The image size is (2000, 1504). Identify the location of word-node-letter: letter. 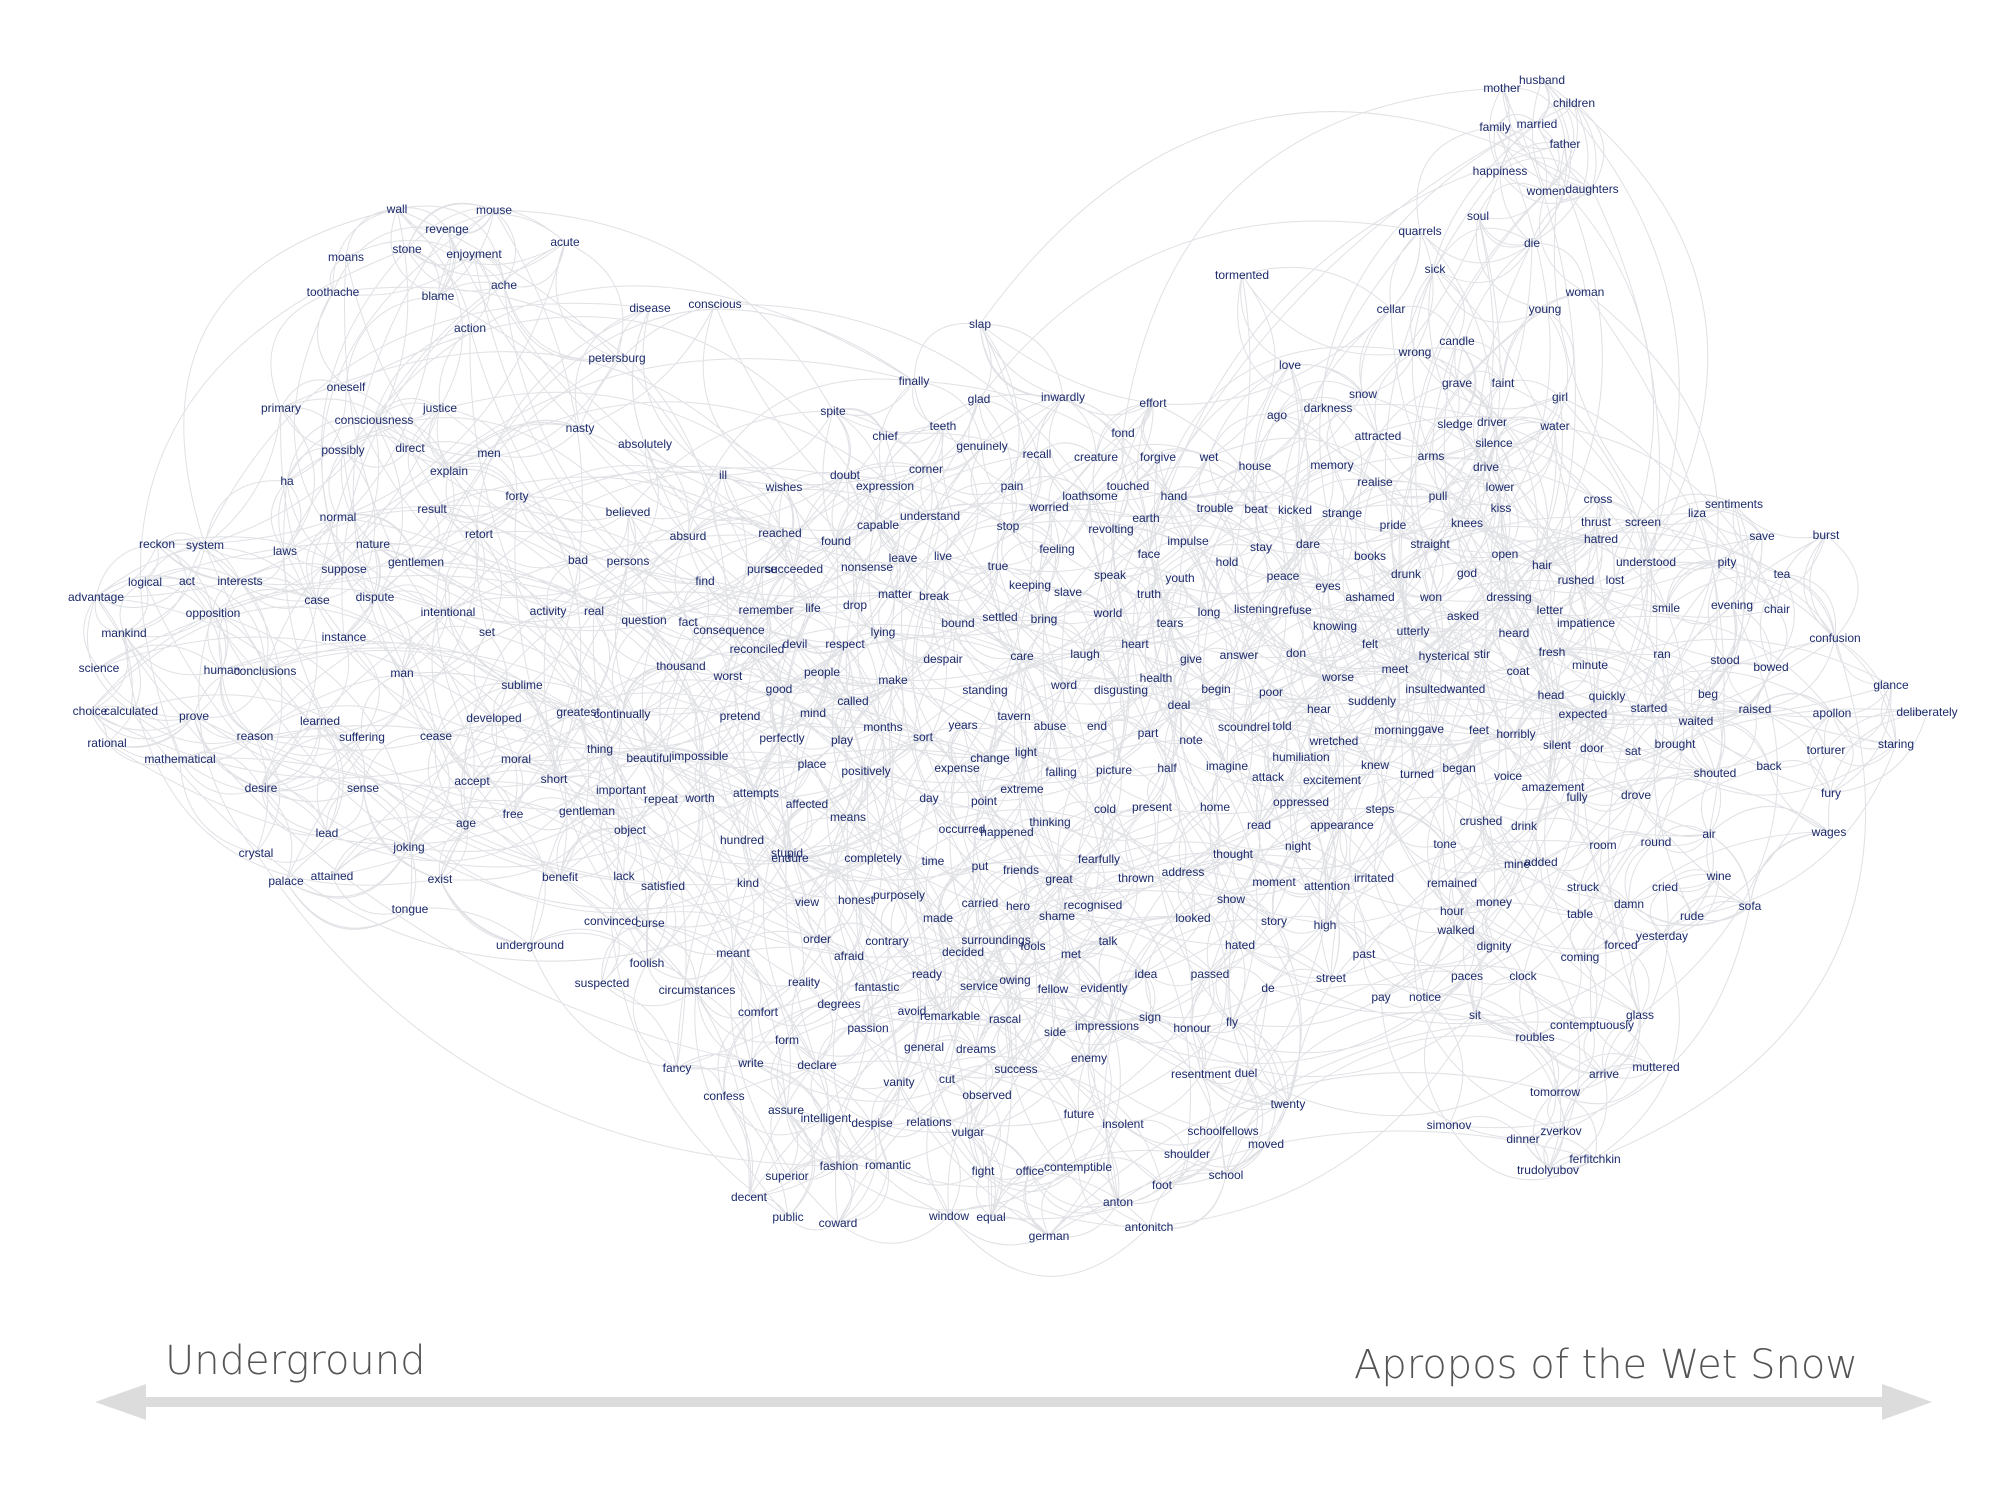
(1550, 610).